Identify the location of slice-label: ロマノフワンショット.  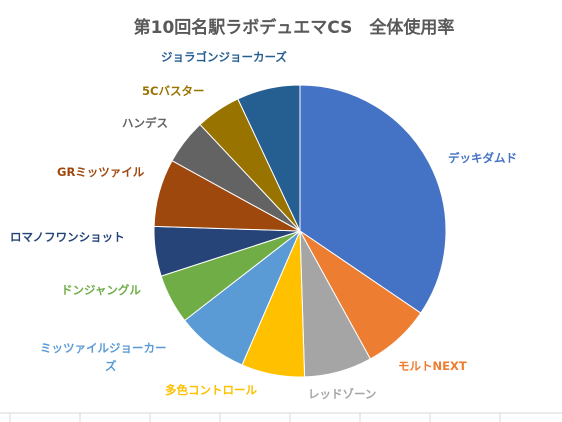
(67, 237).